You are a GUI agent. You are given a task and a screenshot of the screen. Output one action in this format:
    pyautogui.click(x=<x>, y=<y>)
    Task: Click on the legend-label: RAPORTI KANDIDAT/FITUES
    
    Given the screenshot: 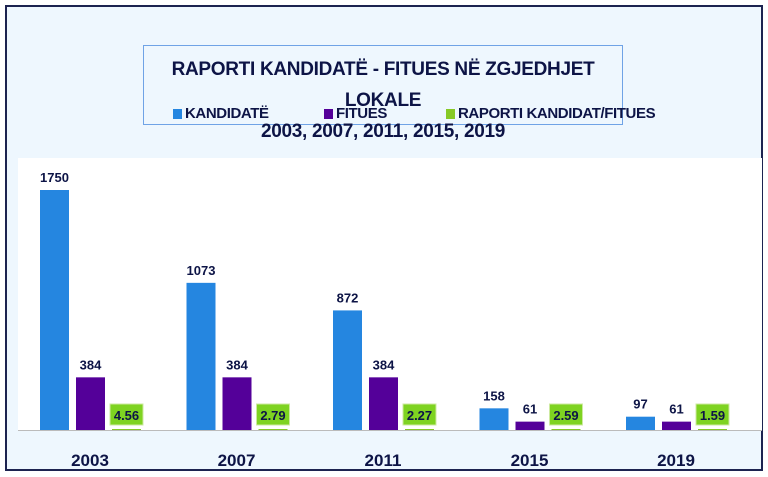 What is the action you would take?
    pyautogui.click(x=557, y=113)
    